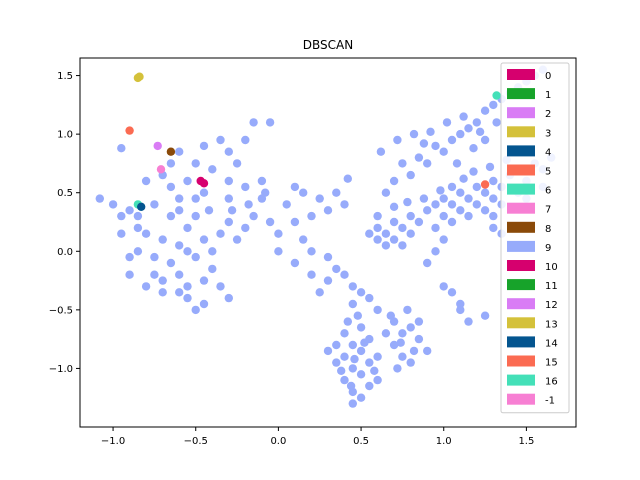 Image resolution: width=640 pixels, height=480 pixels. Describe the element at coordinates (64, 223) in the screenshot. I see `y-axis: −1.0 −0.5 0.0 0.5 1.0 1.5` at that location.